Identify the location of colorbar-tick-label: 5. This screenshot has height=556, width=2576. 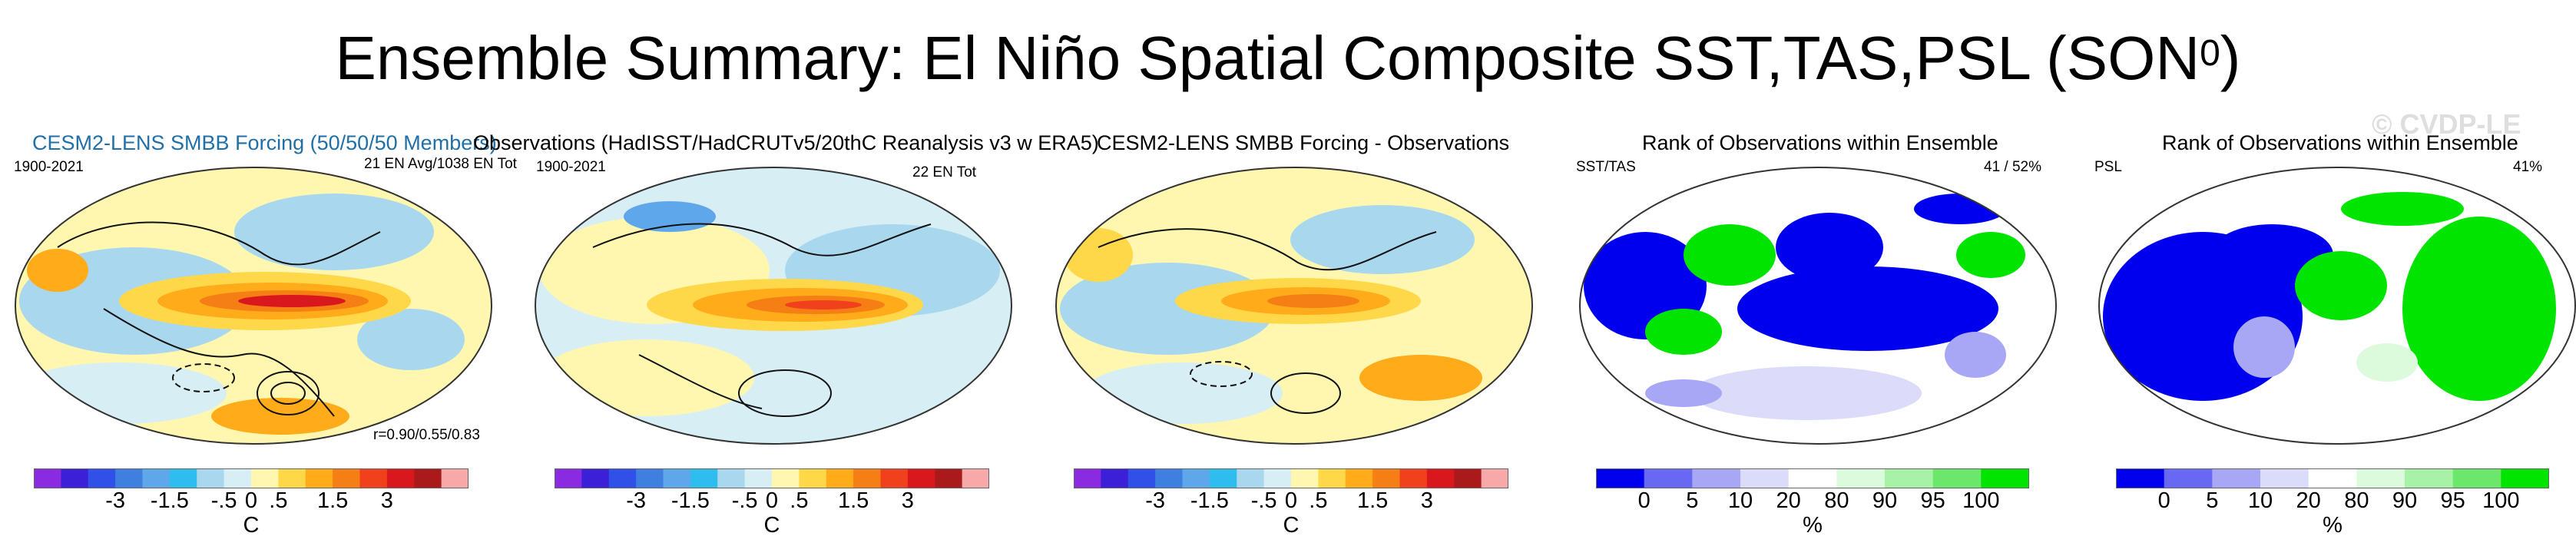
(2212, 500).